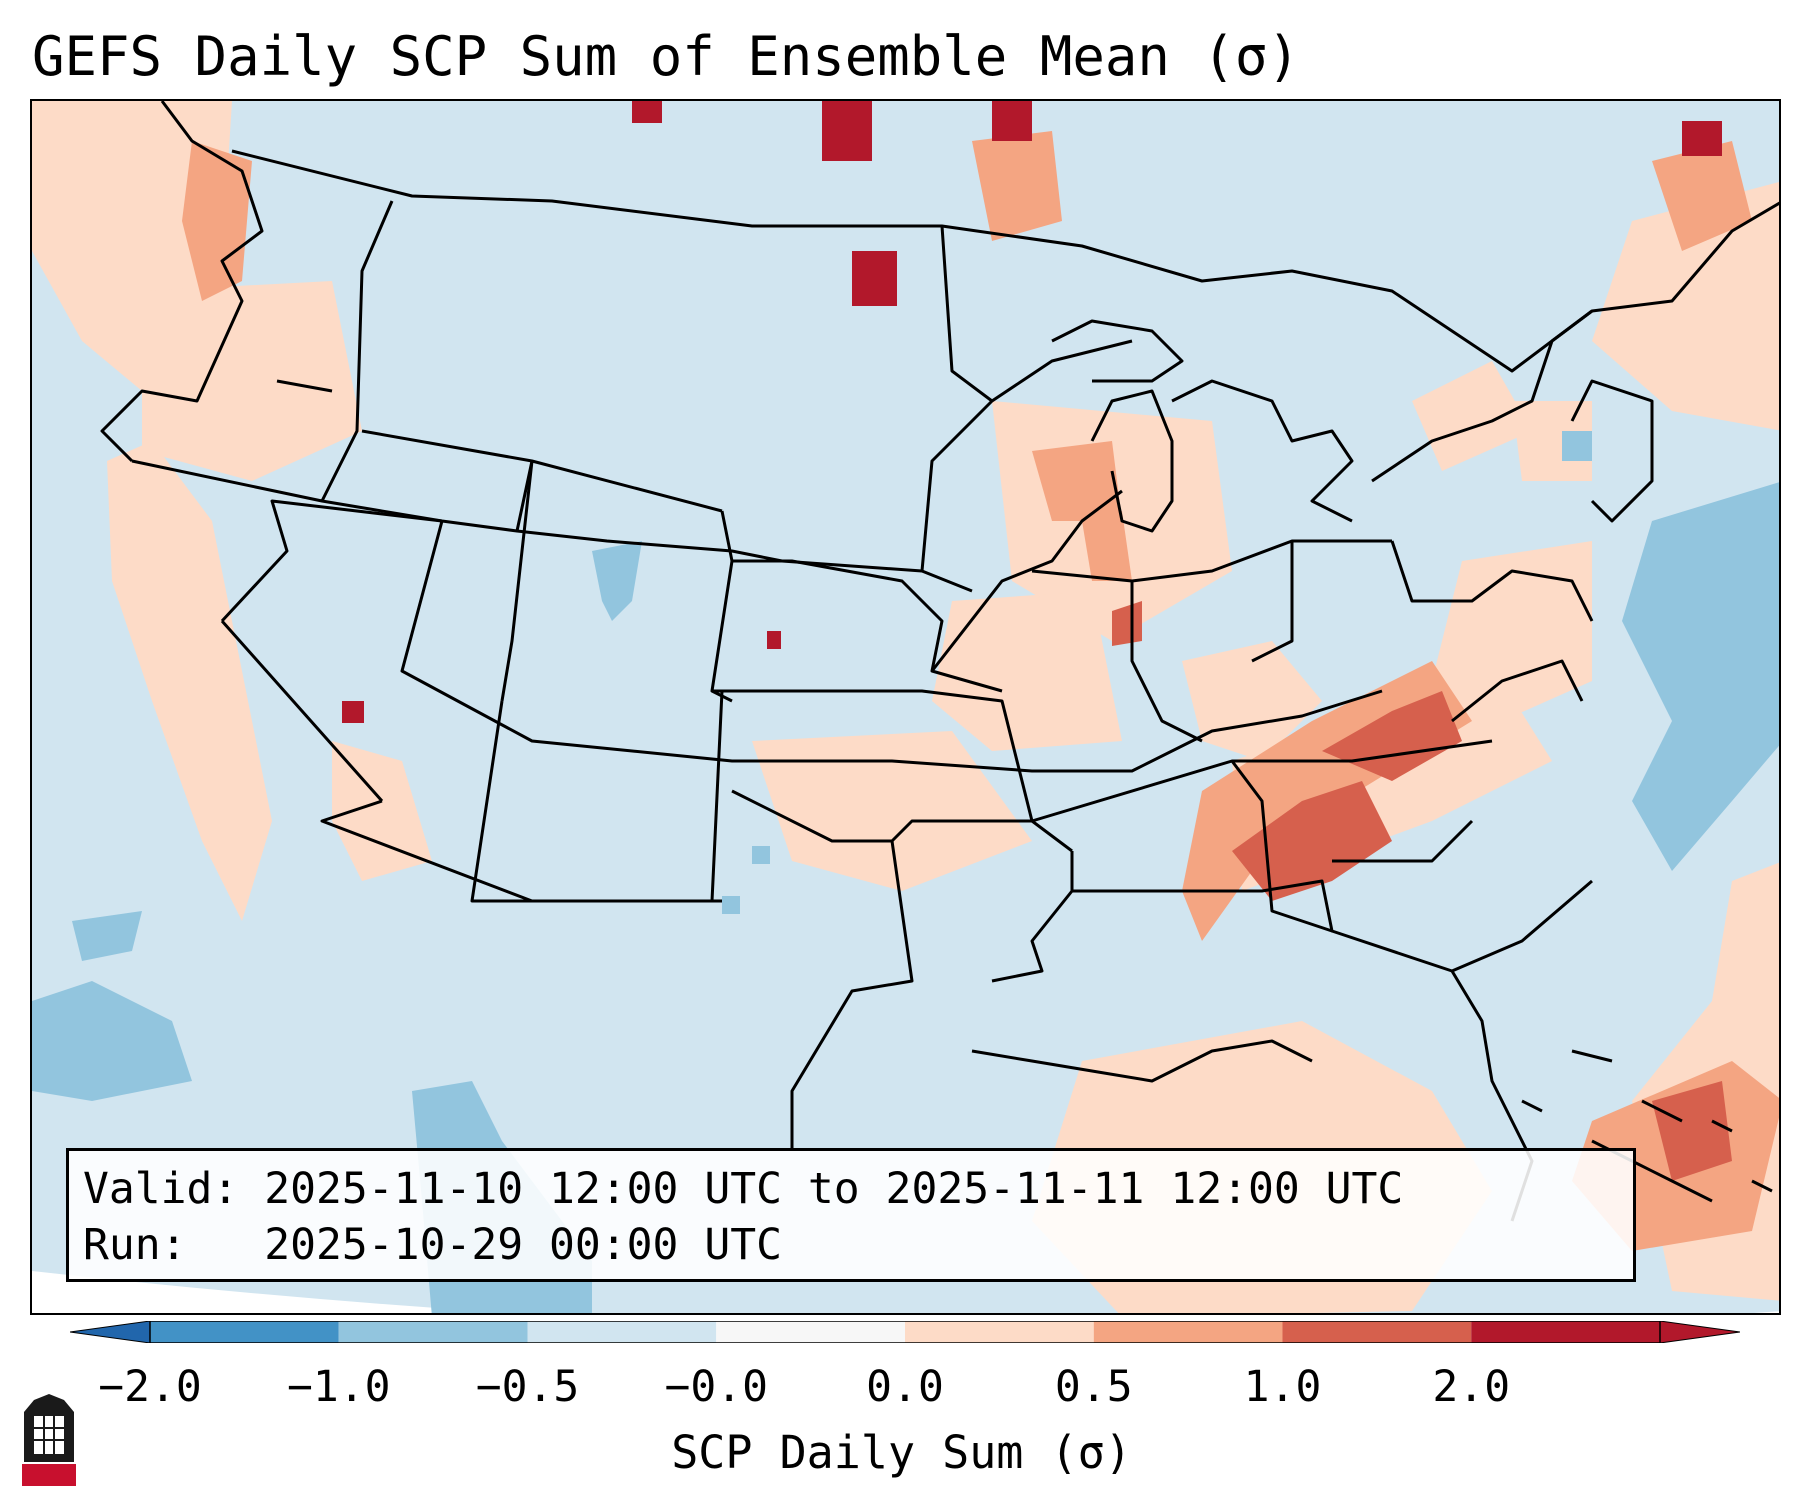  Describe the element at coordinates (150, 1387) in the screenshot. I see `colorbar-tick-label: −2.0` at that location.